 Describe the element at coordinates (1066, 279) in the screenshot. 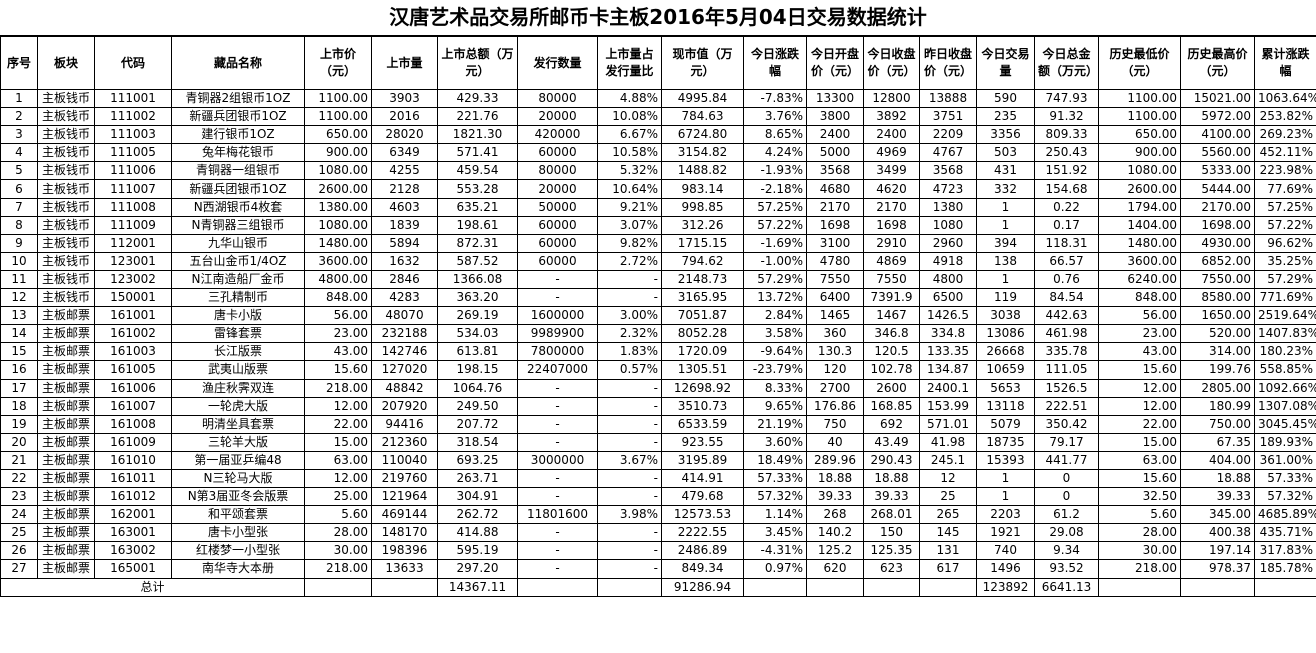

I see `table-cell: 0.76` at that location.